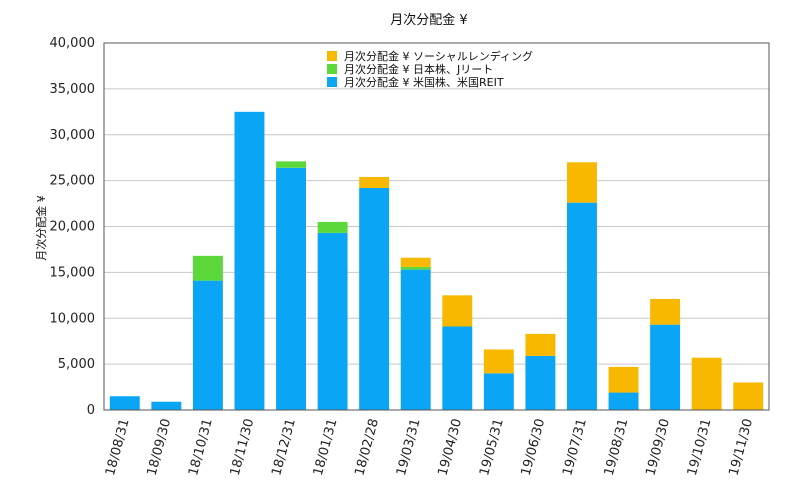 This screenshot has width=800, height=496. I want to click on x-tick-label: 19/08/31, so click(617, 447).